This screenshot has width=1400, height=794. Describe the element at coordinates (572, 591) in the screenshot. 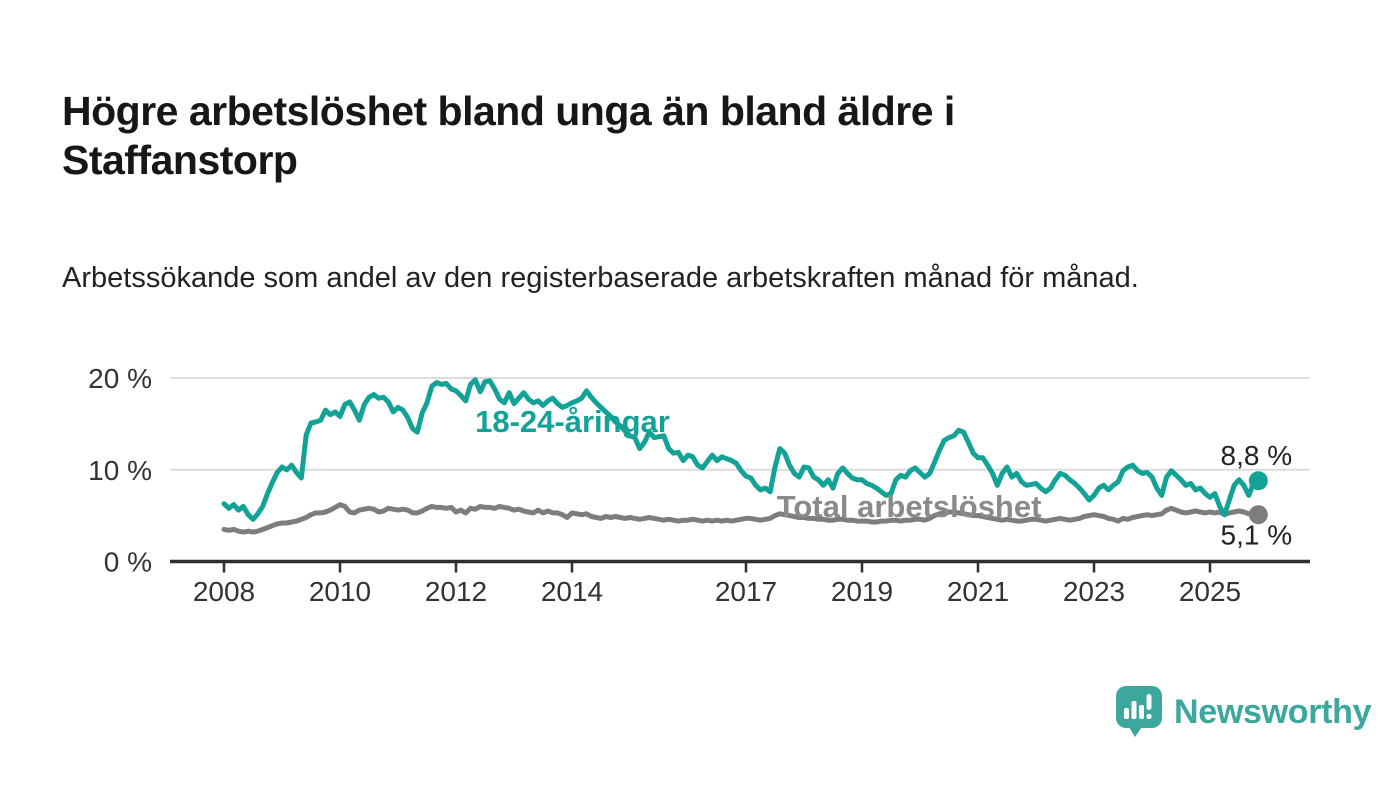

I see `x-tick-label: 2014` at that location.